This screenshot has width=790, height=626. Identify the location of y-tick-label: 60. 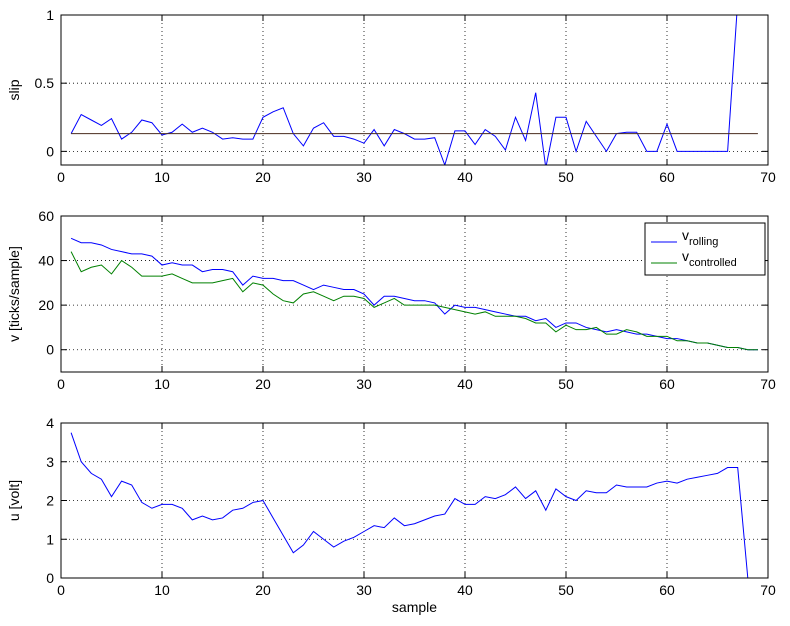
(46, 216).